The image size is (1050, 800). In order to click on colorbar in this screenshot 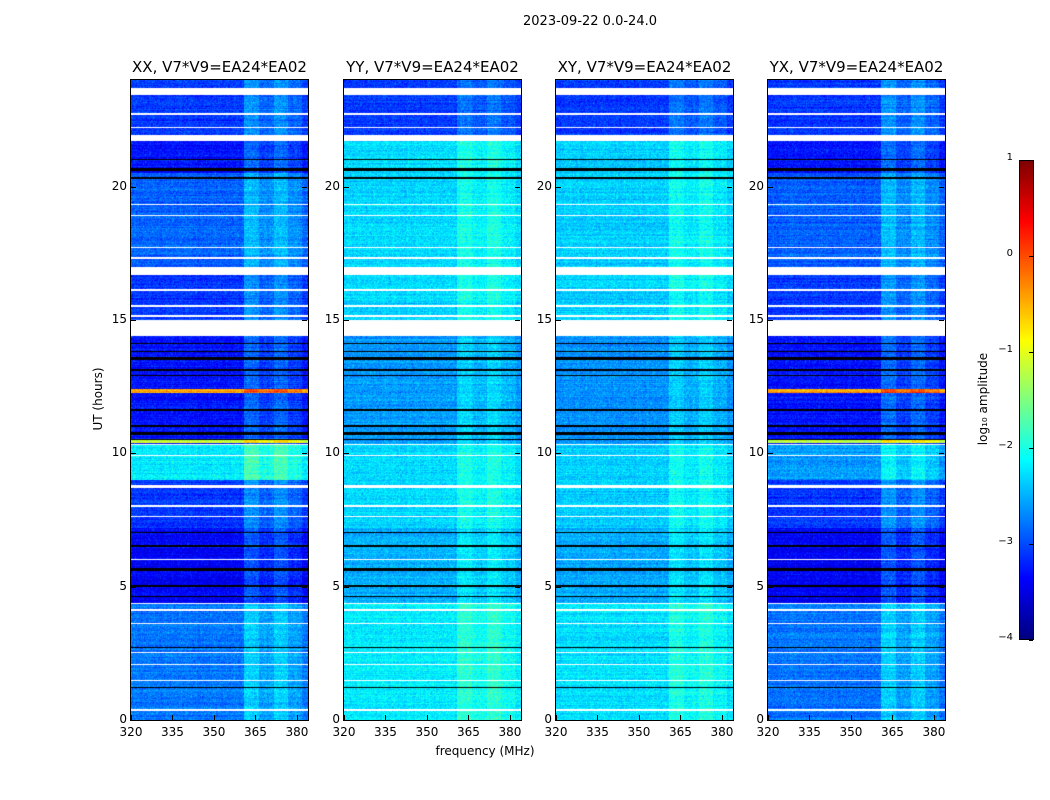, I will do `click(1026, 400)`.